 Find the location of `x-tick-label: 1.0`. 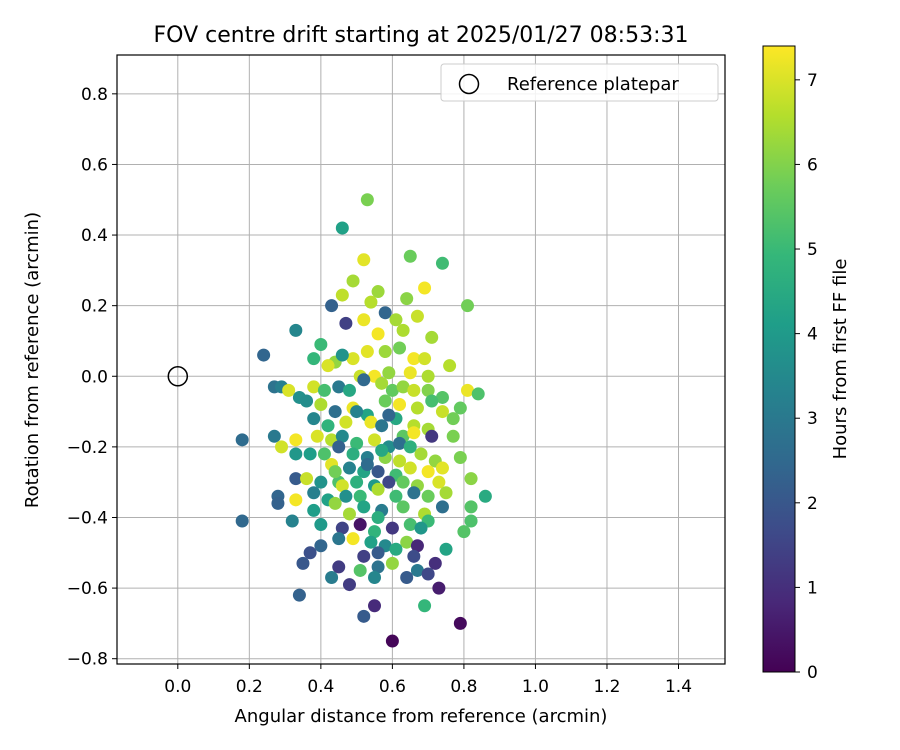

x-tick-label: 1.0 is located at coordinates (535, 687).